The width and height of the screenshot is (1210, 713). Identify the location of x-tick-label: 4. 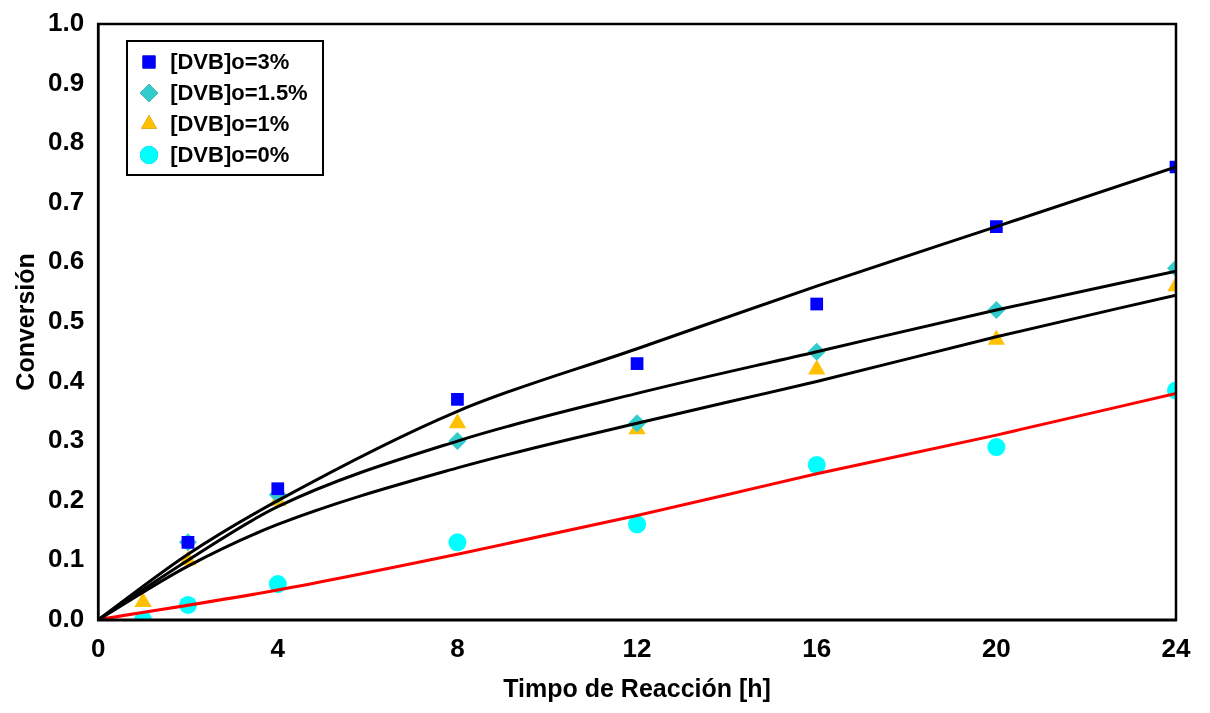
(278, 647).